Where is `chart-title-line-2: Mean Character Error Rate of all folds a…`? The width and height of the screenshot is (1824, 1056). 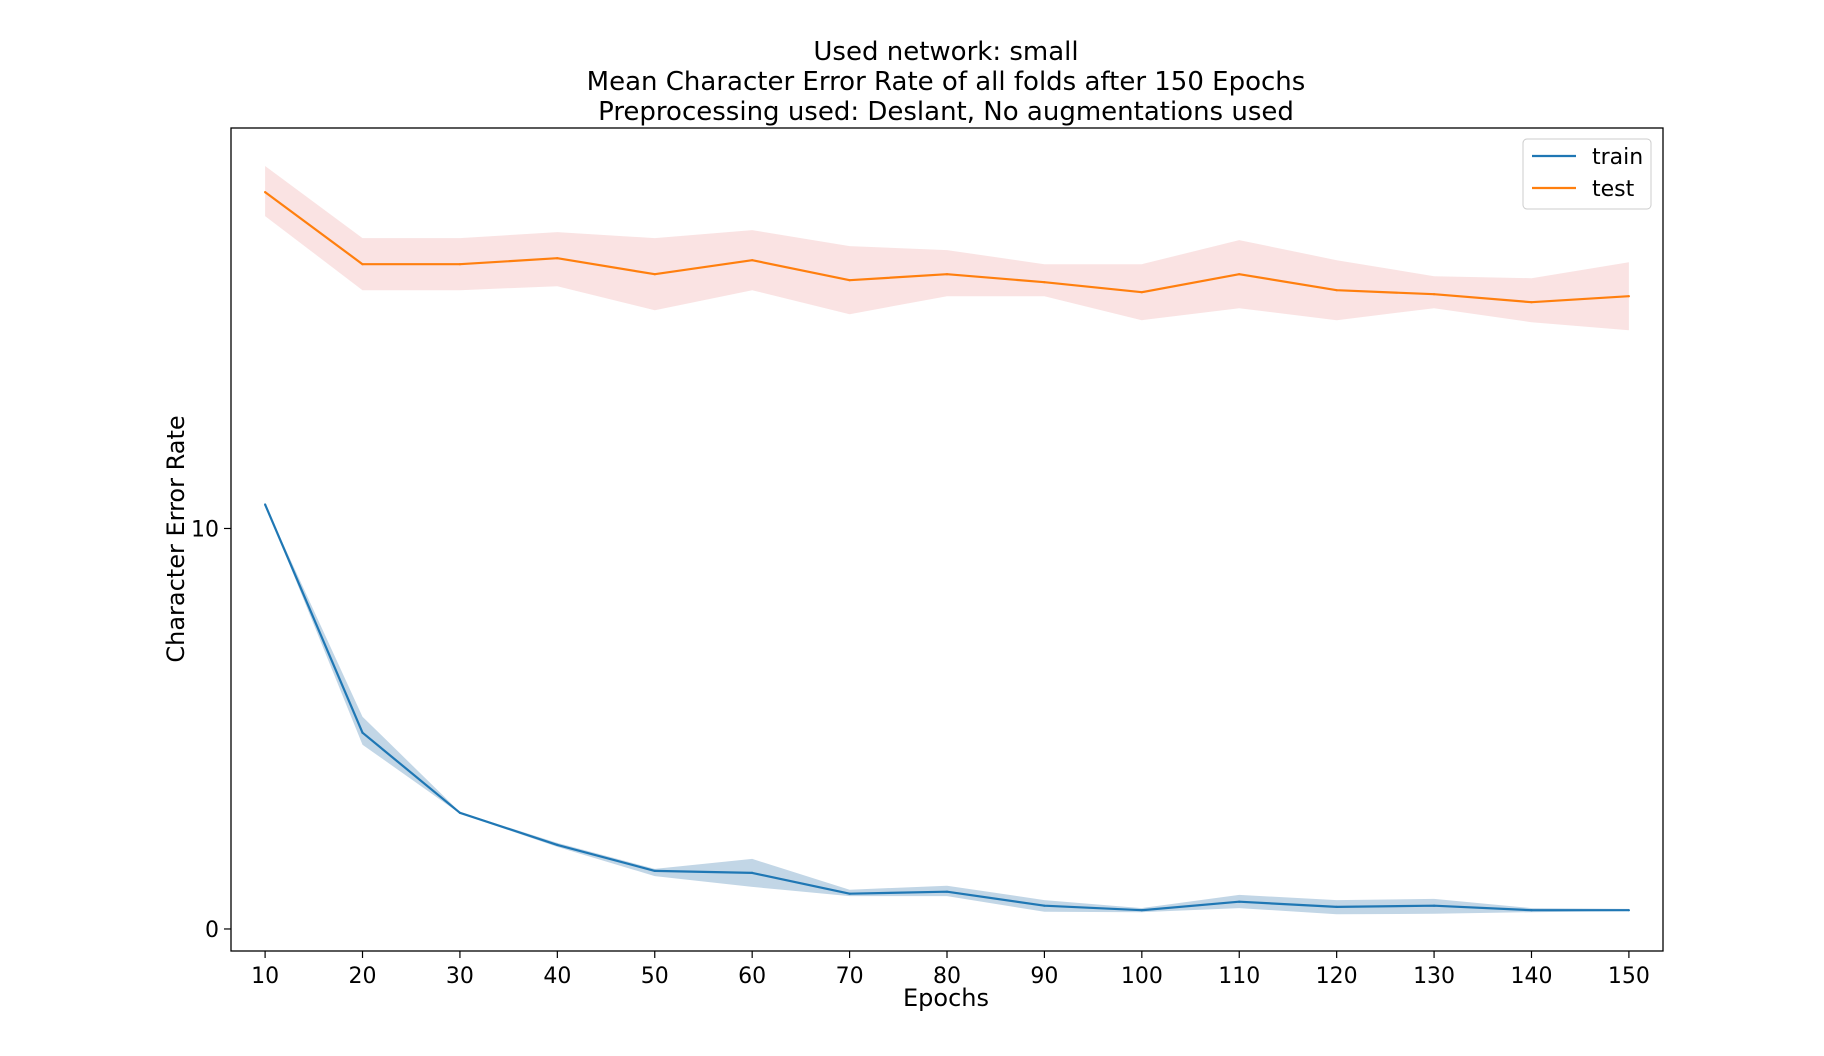 chart-title-line-2: Mean Character Error Rate of all folds a… is located at coordinates (946, 82).